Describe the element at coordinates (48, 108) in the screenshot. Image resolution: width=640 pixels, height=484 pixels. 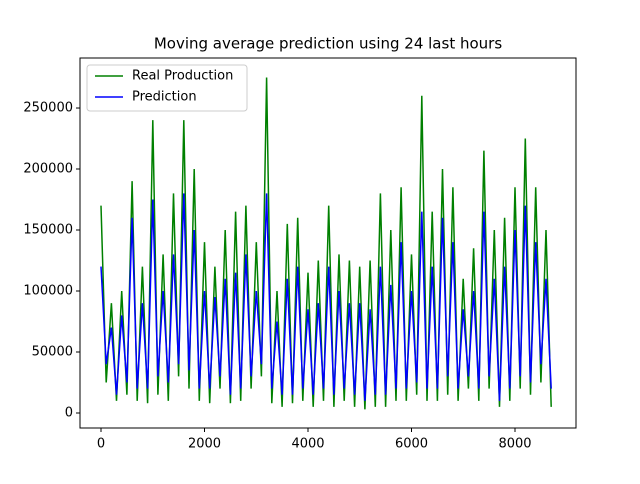
I see `y-tick-label: 250000` at that location.